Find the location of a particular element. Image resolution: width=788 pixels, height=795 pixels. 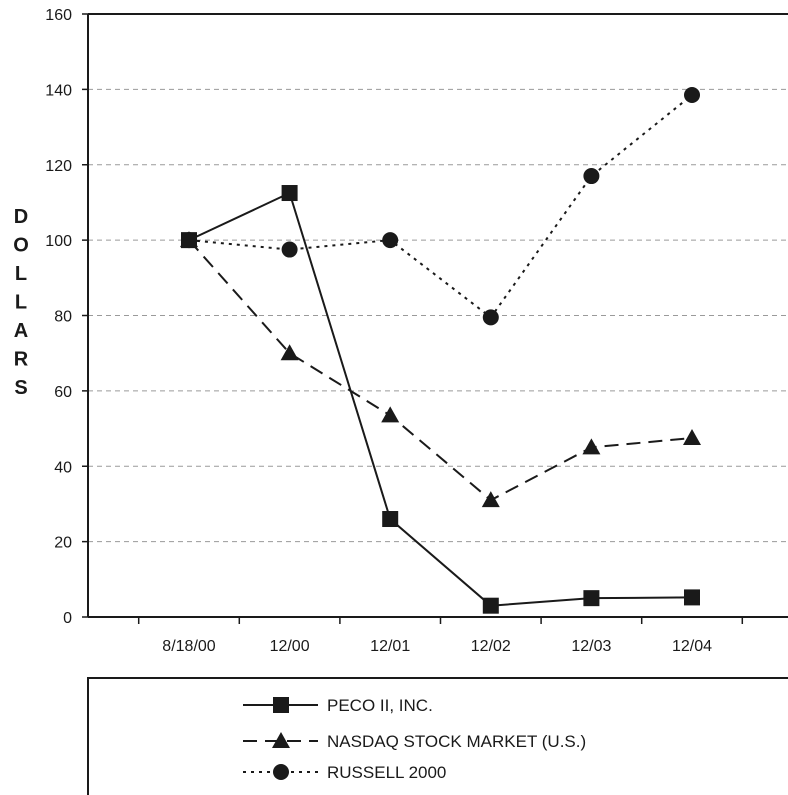

y-axis-label-letter: A is located at coordinates (21, 331).